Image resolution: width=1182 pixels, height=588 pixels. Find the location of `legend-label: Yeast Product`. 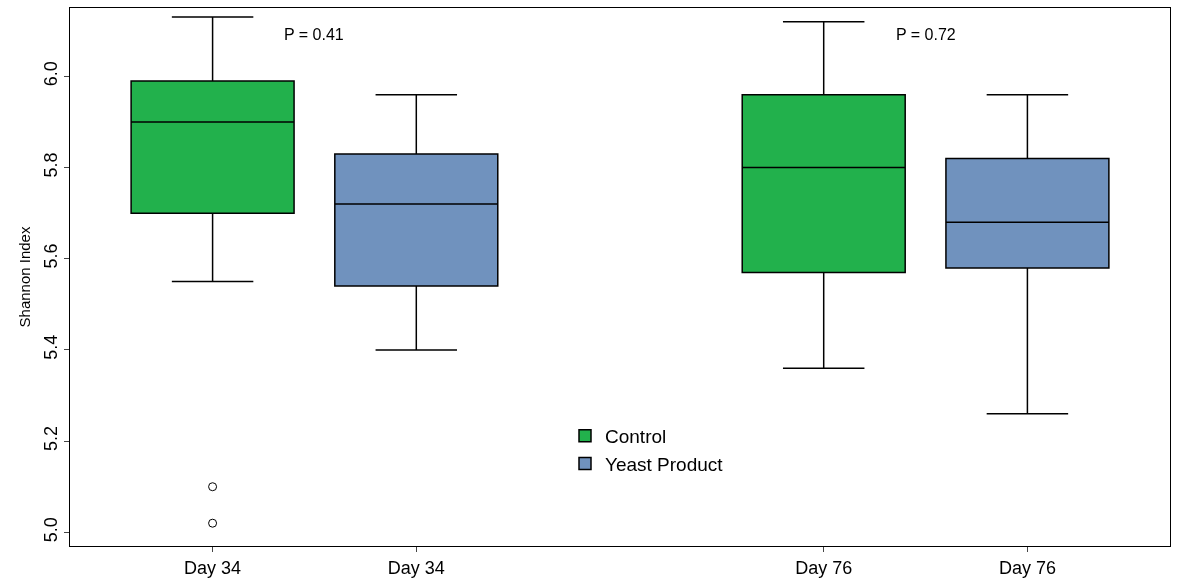

legend-label: Yeast Product is located at coordinates (664, 464).